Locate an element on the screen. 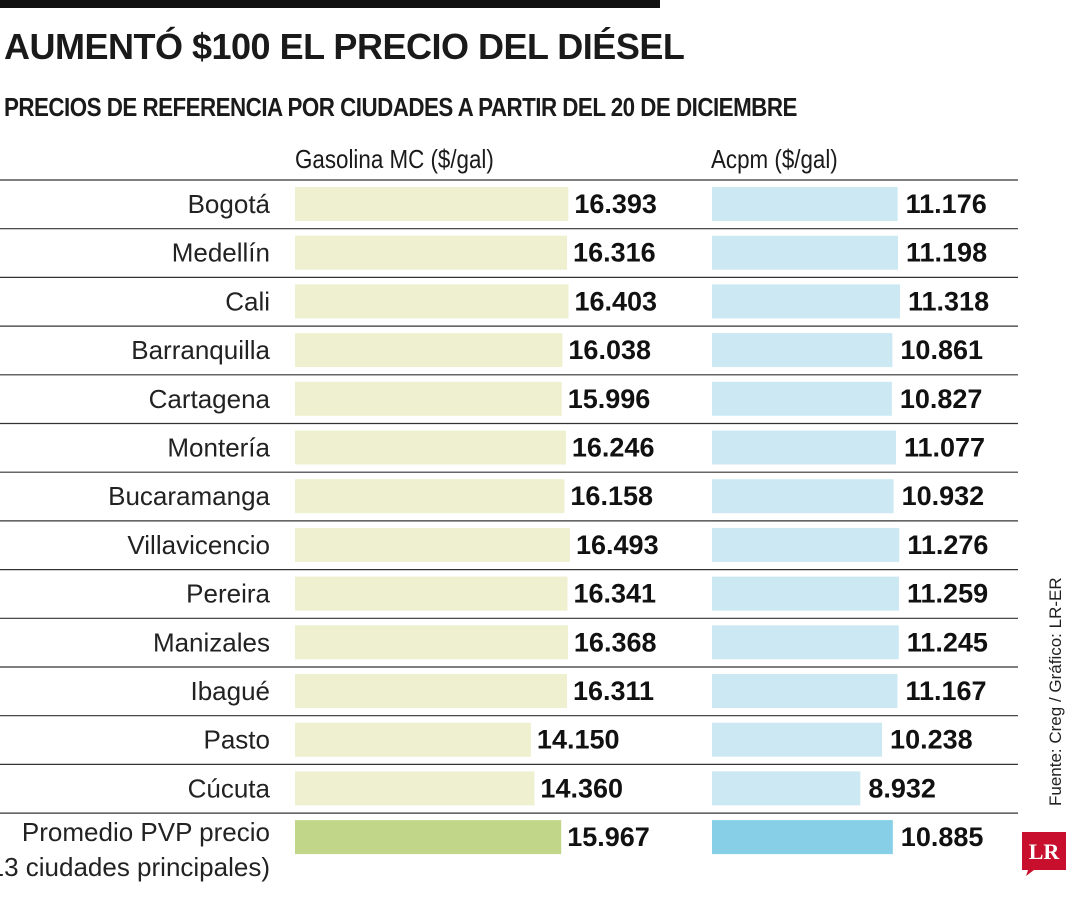  gasolina-value-label: 16.316 is located at coordinates (614, 253).